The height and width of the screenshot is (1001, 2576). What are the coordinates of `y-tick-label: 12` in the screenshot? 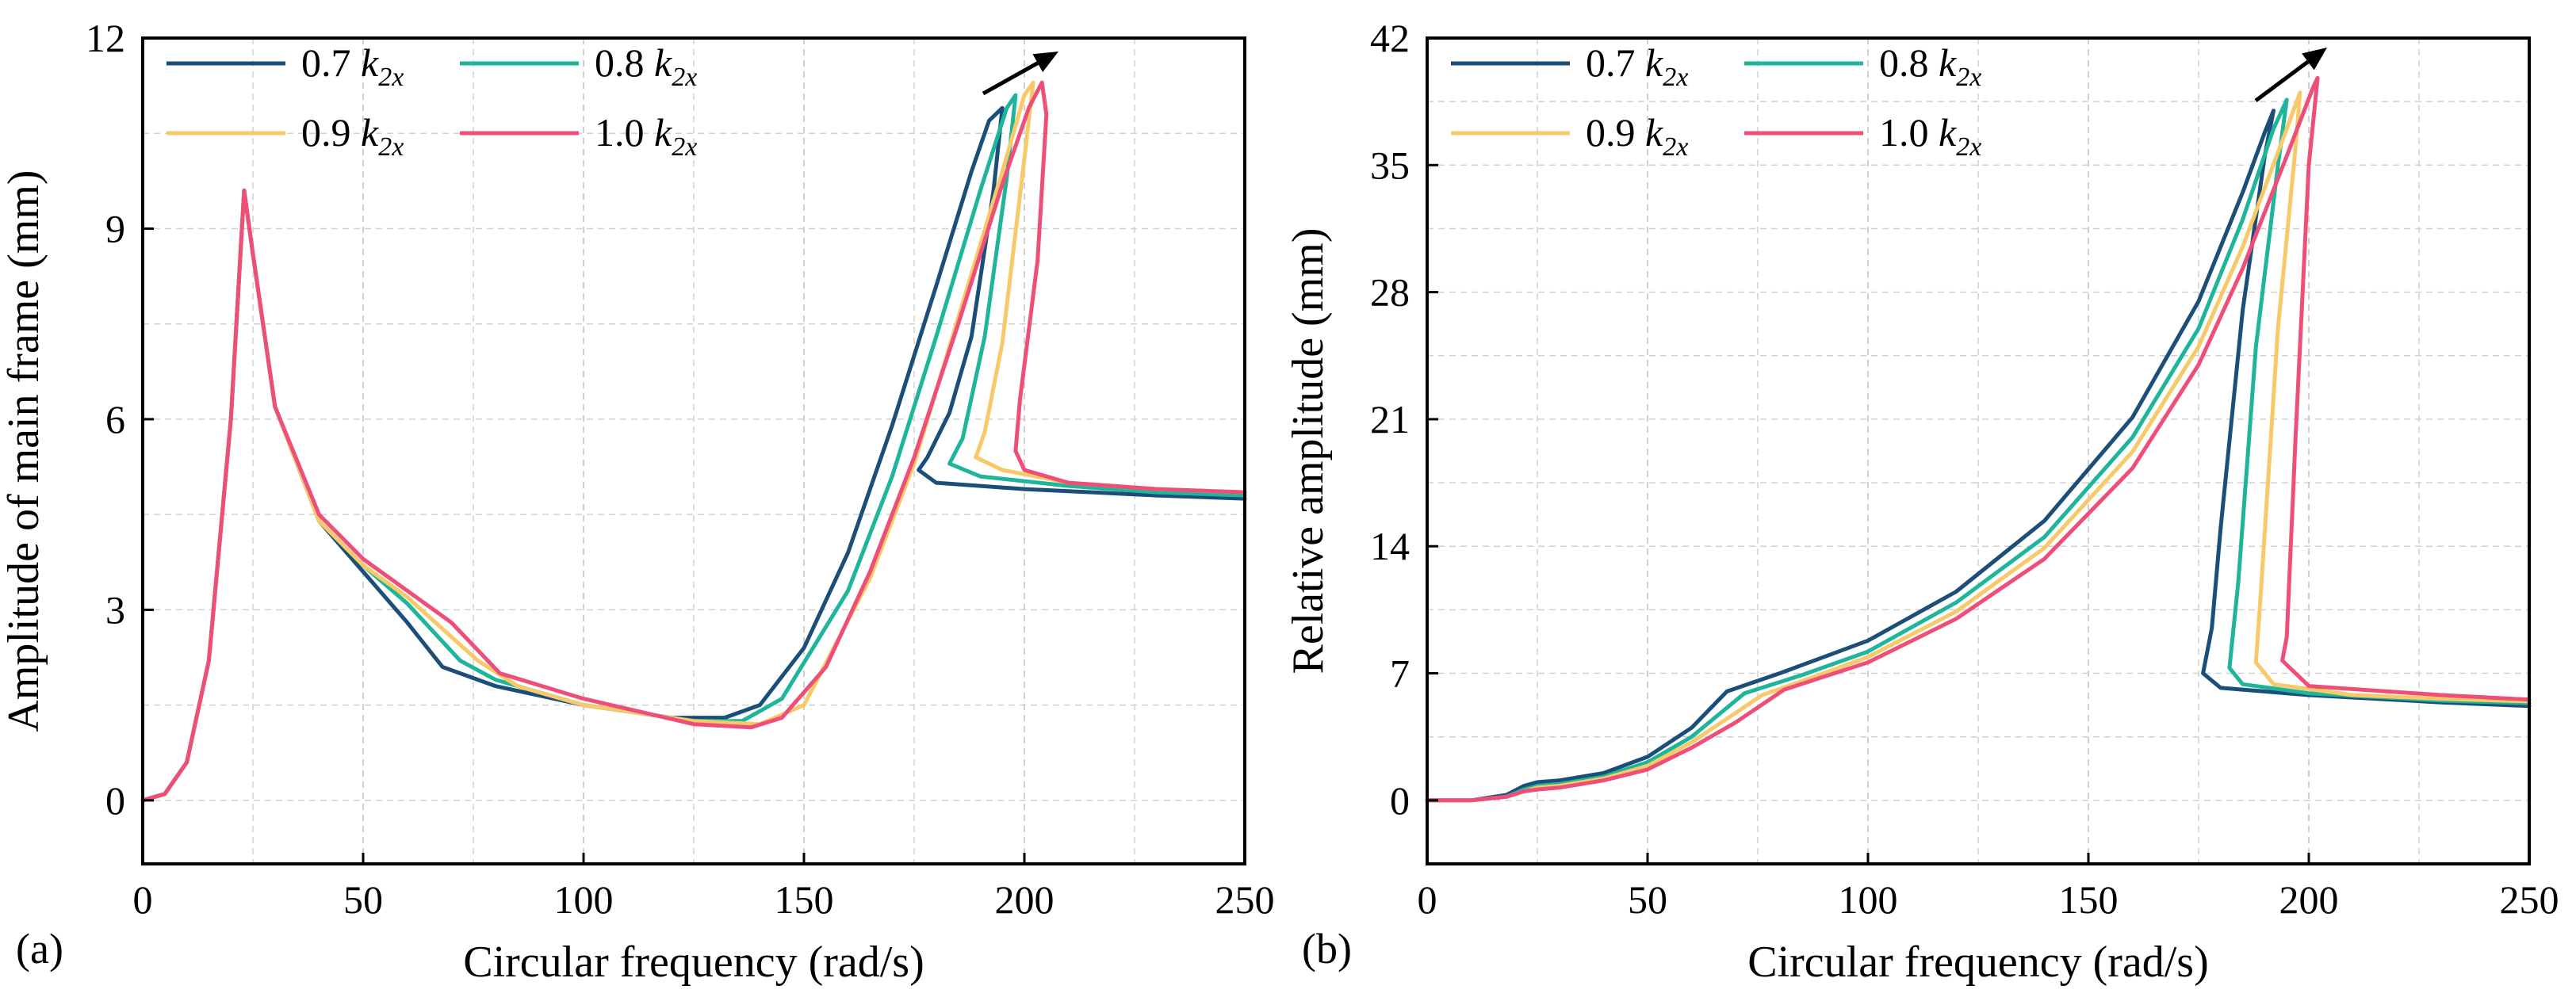 It's located at (105, 38).